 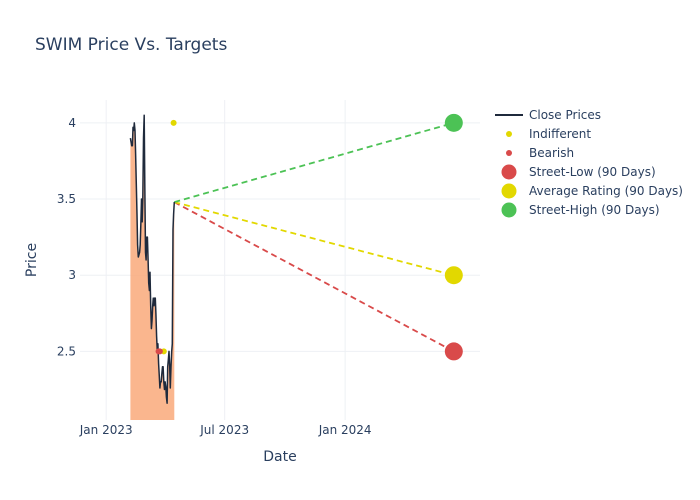 I want to click on legend-label-close-prices: Close Prices, so click(x=565, y=115).